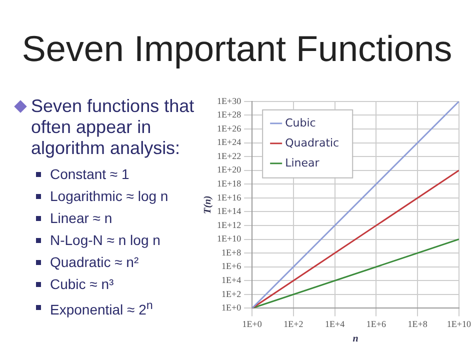 This screenshot has height=355, width=474. I want to click on text: Quadratic ≈ n², so click(94, 262).